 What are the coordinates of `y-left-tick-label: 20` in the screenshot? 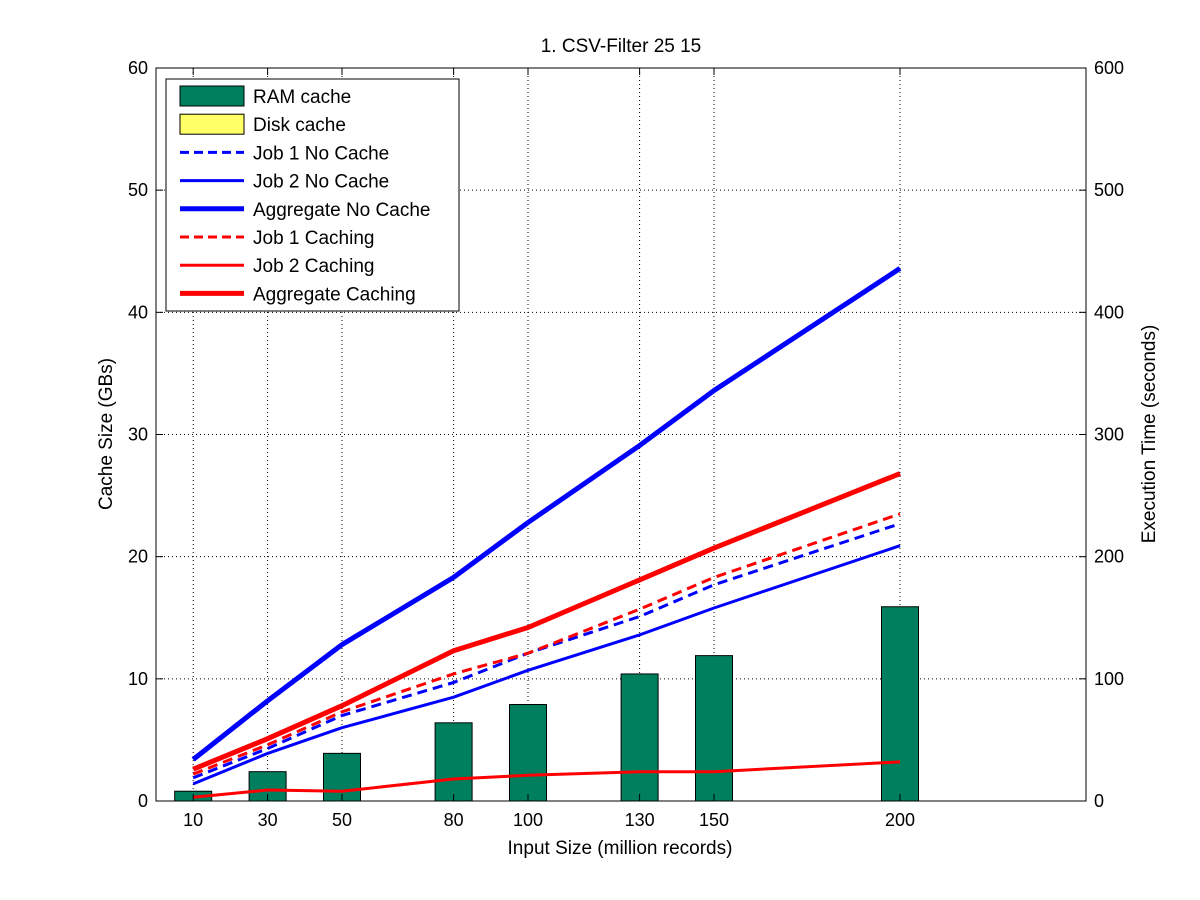 It's located at (138, 557).